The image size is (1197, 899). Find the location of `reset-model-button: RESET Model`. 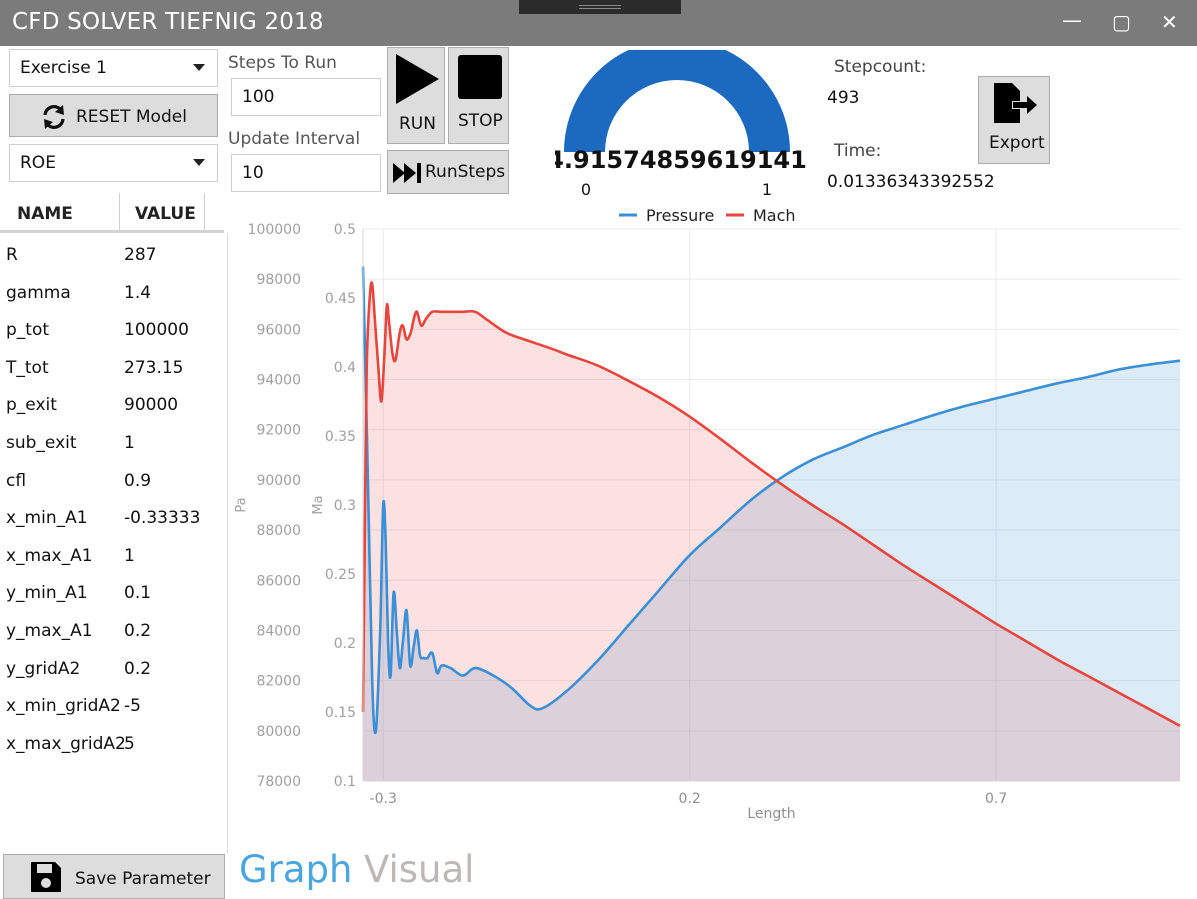

reset-model-button: RESET Model is located at coordinates (113, 115).